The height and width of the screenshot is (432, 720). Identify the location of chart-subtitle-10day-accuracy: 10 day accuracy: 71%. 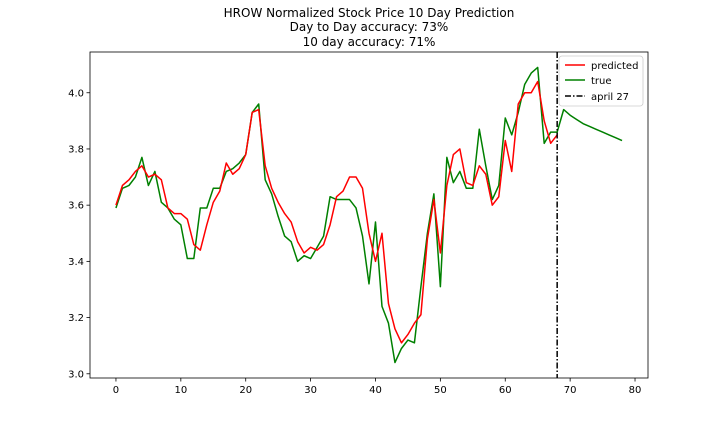
(369, 42).